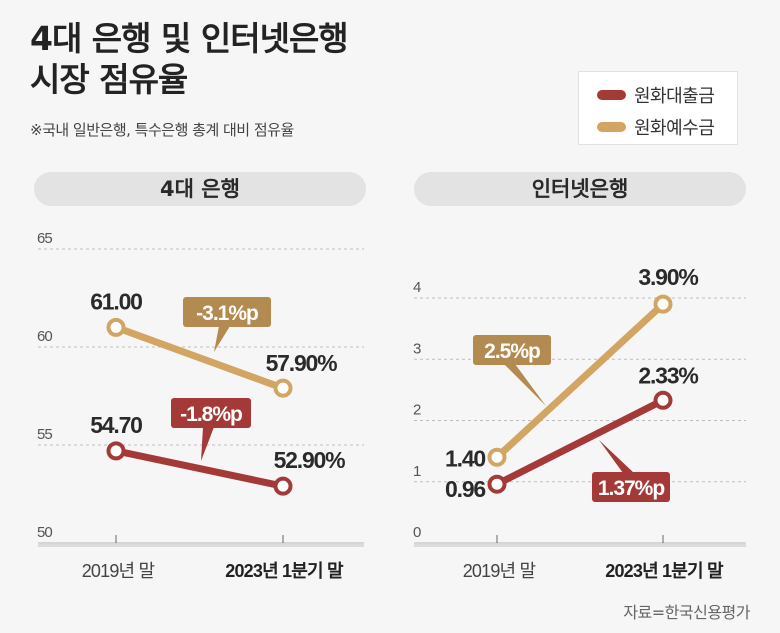 The image size is (780, 633). Describe the element at coordinates (44, 336) in the screenshot. I see `y-tick-label: 60` at that location.